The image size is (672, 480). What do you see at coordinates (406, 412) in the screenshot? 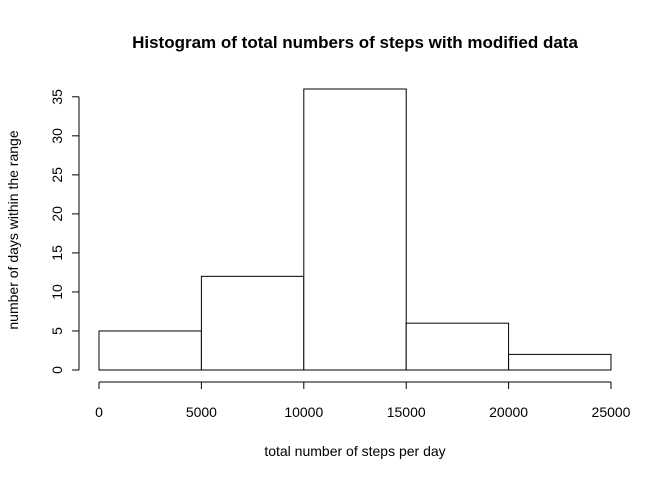
I see `x-tick-label-3: 15000` at bounding box center [406, 412].